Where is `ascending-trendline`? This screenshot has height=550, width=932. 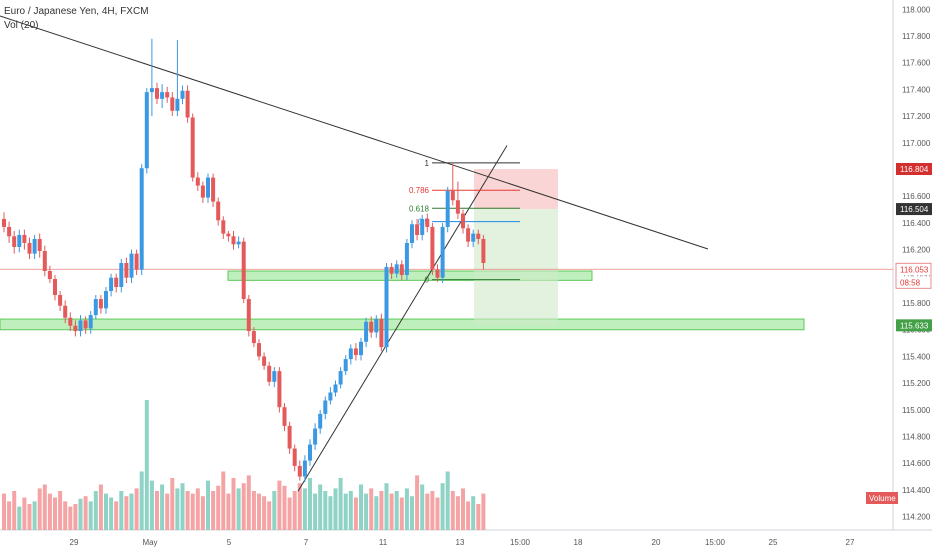 ascending-trendline is located at coordinates (402, 318).